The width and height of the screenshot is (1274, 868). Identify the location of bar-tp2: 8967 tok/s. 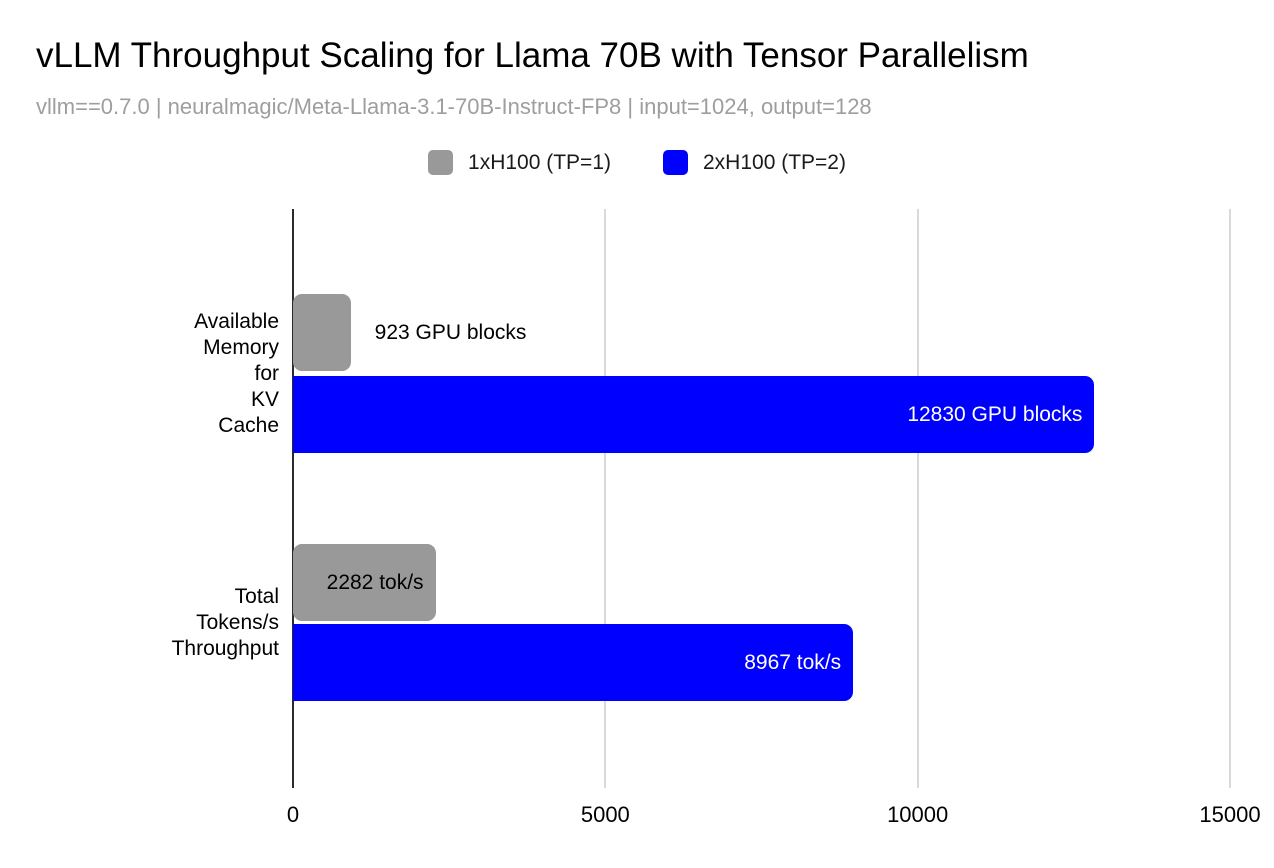
(573, 662).